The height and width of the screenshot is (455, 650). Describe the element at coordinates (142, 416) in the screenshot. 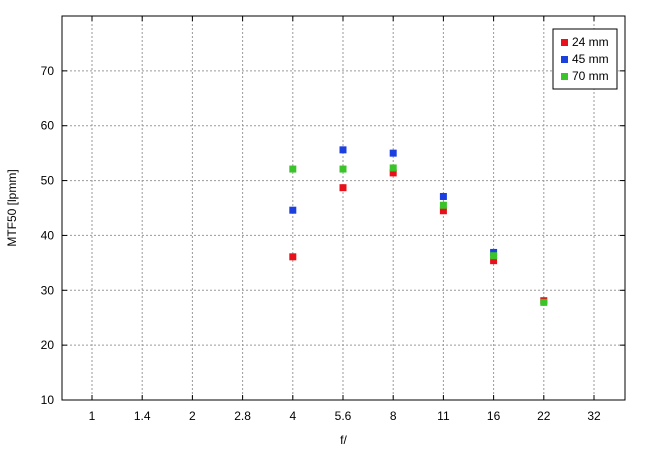

I see `x-tick-label: 1.4` at that location.